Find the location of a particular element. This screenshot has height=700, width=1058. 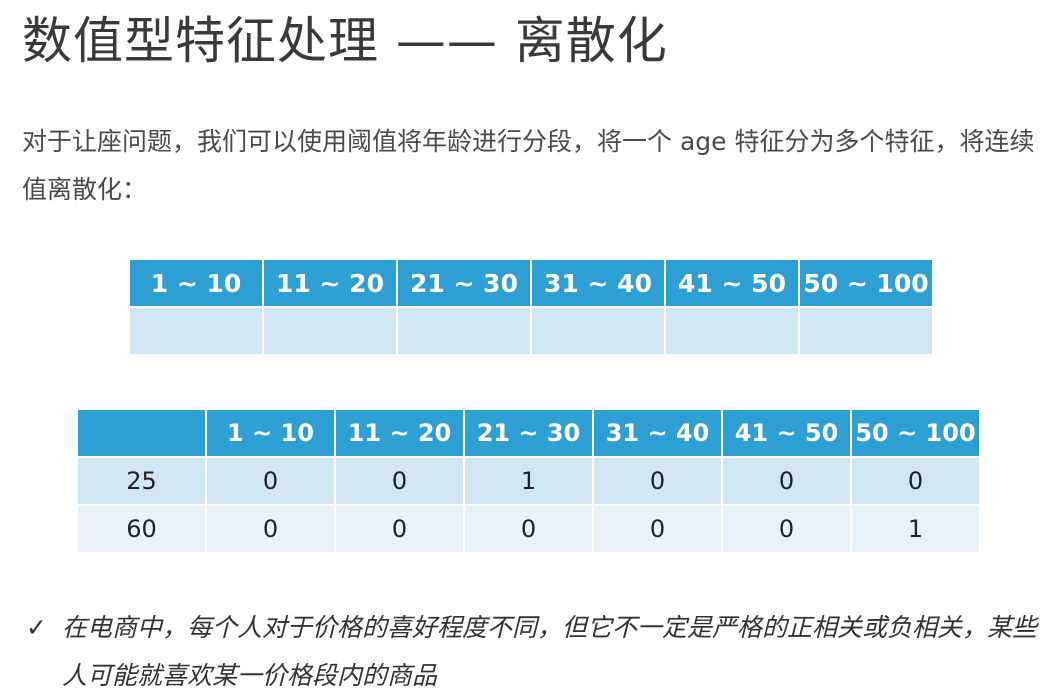

table-row: 25 0 0 1 0 0 0 is located at coordinates (528, 481).